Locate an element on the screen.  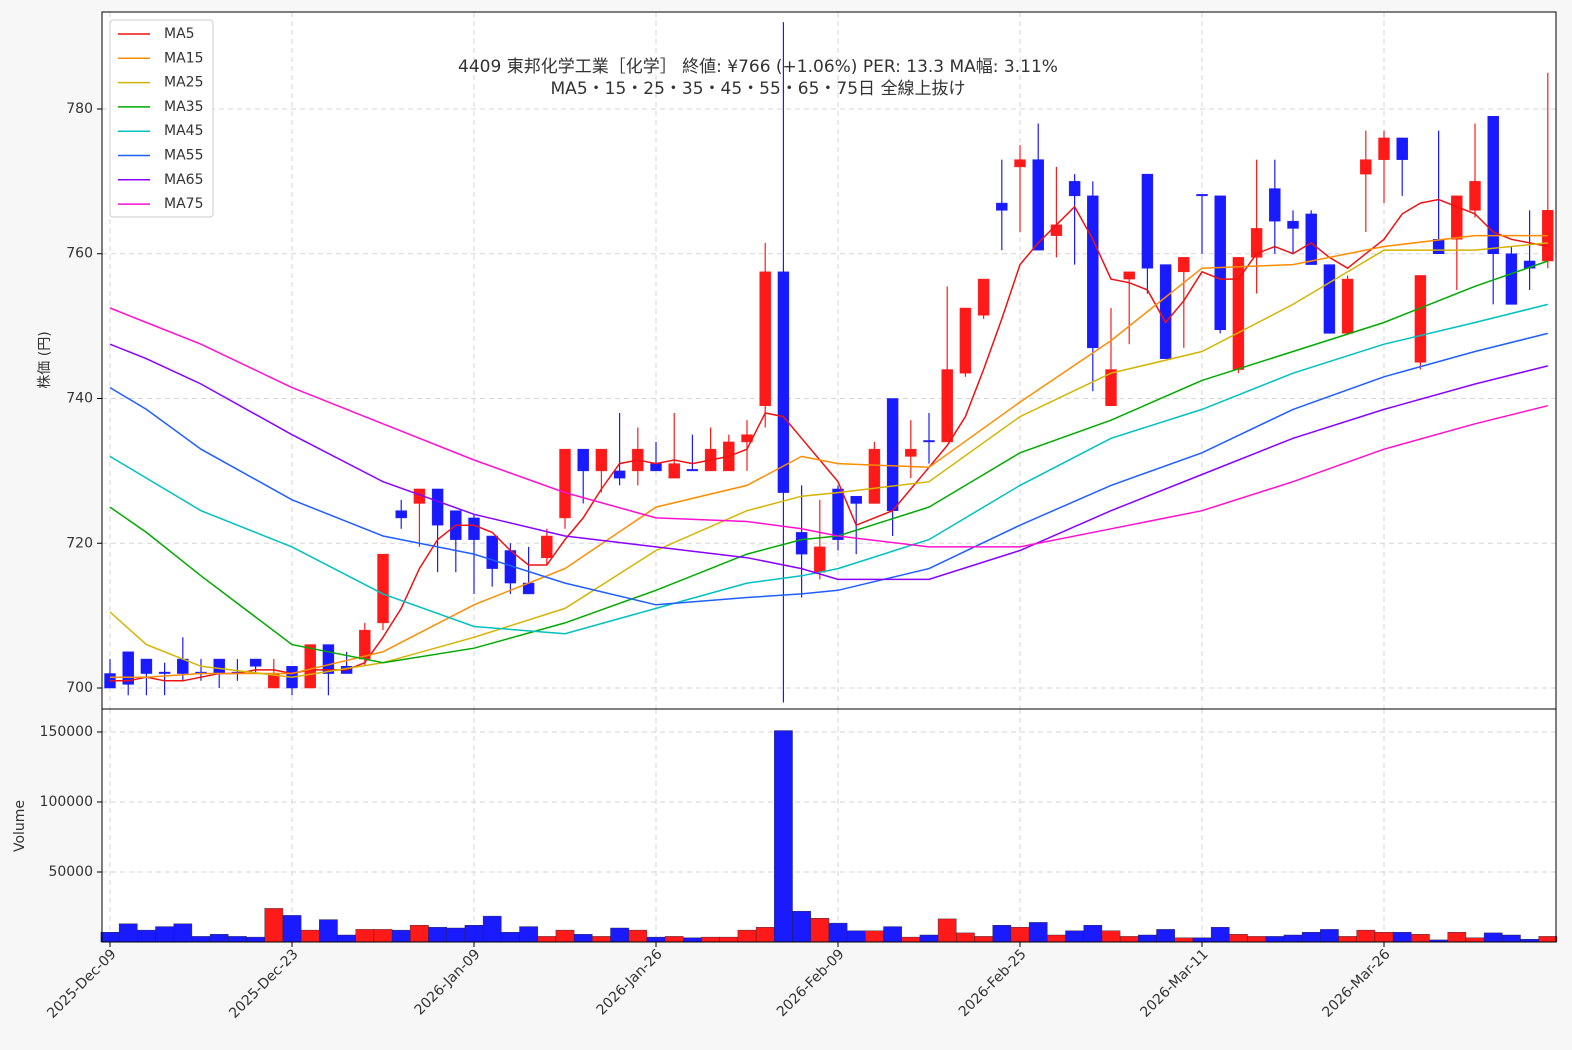
x-tick-label: 2026-Mar-26 is located at coordinates (1356, 983).